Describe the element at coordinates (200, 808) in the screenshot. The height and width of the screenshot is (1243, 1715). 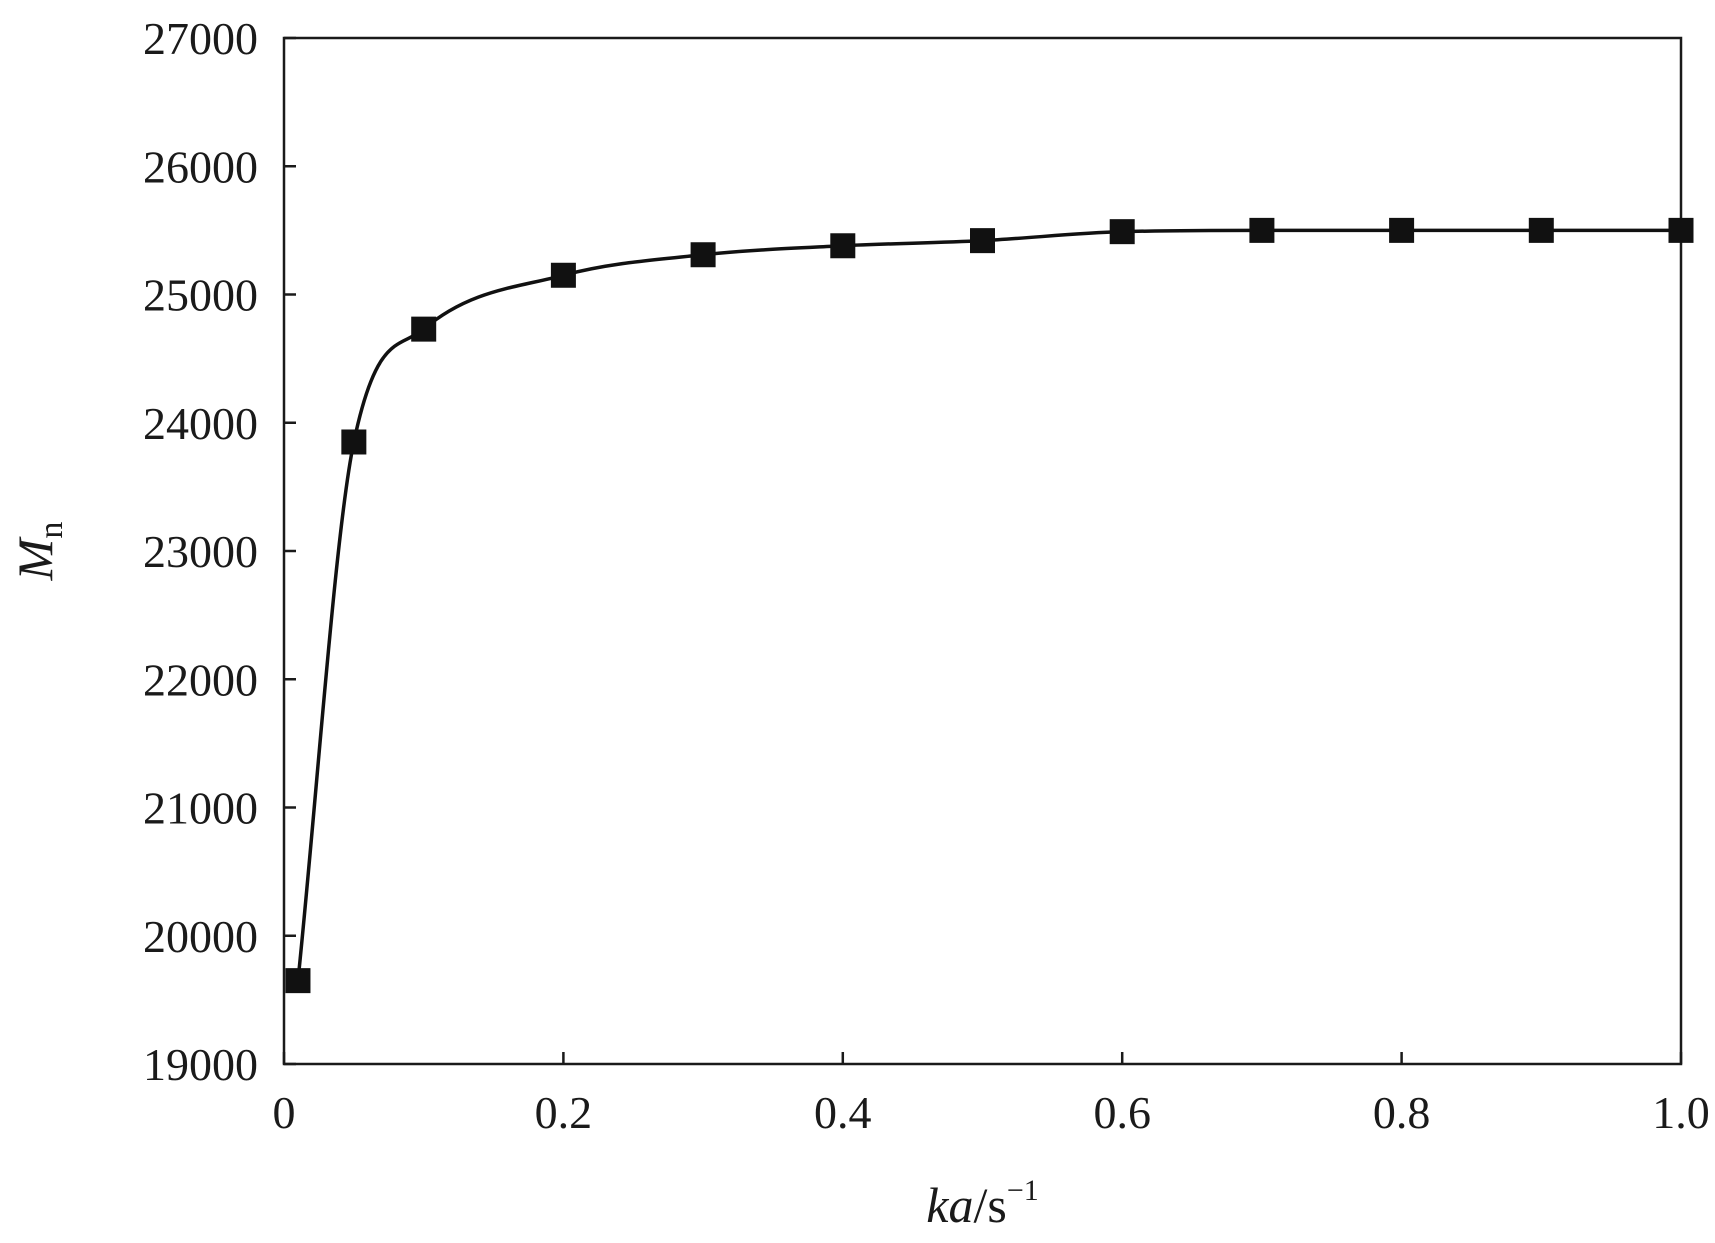
I see `y-tick-label: 21000` at that location.